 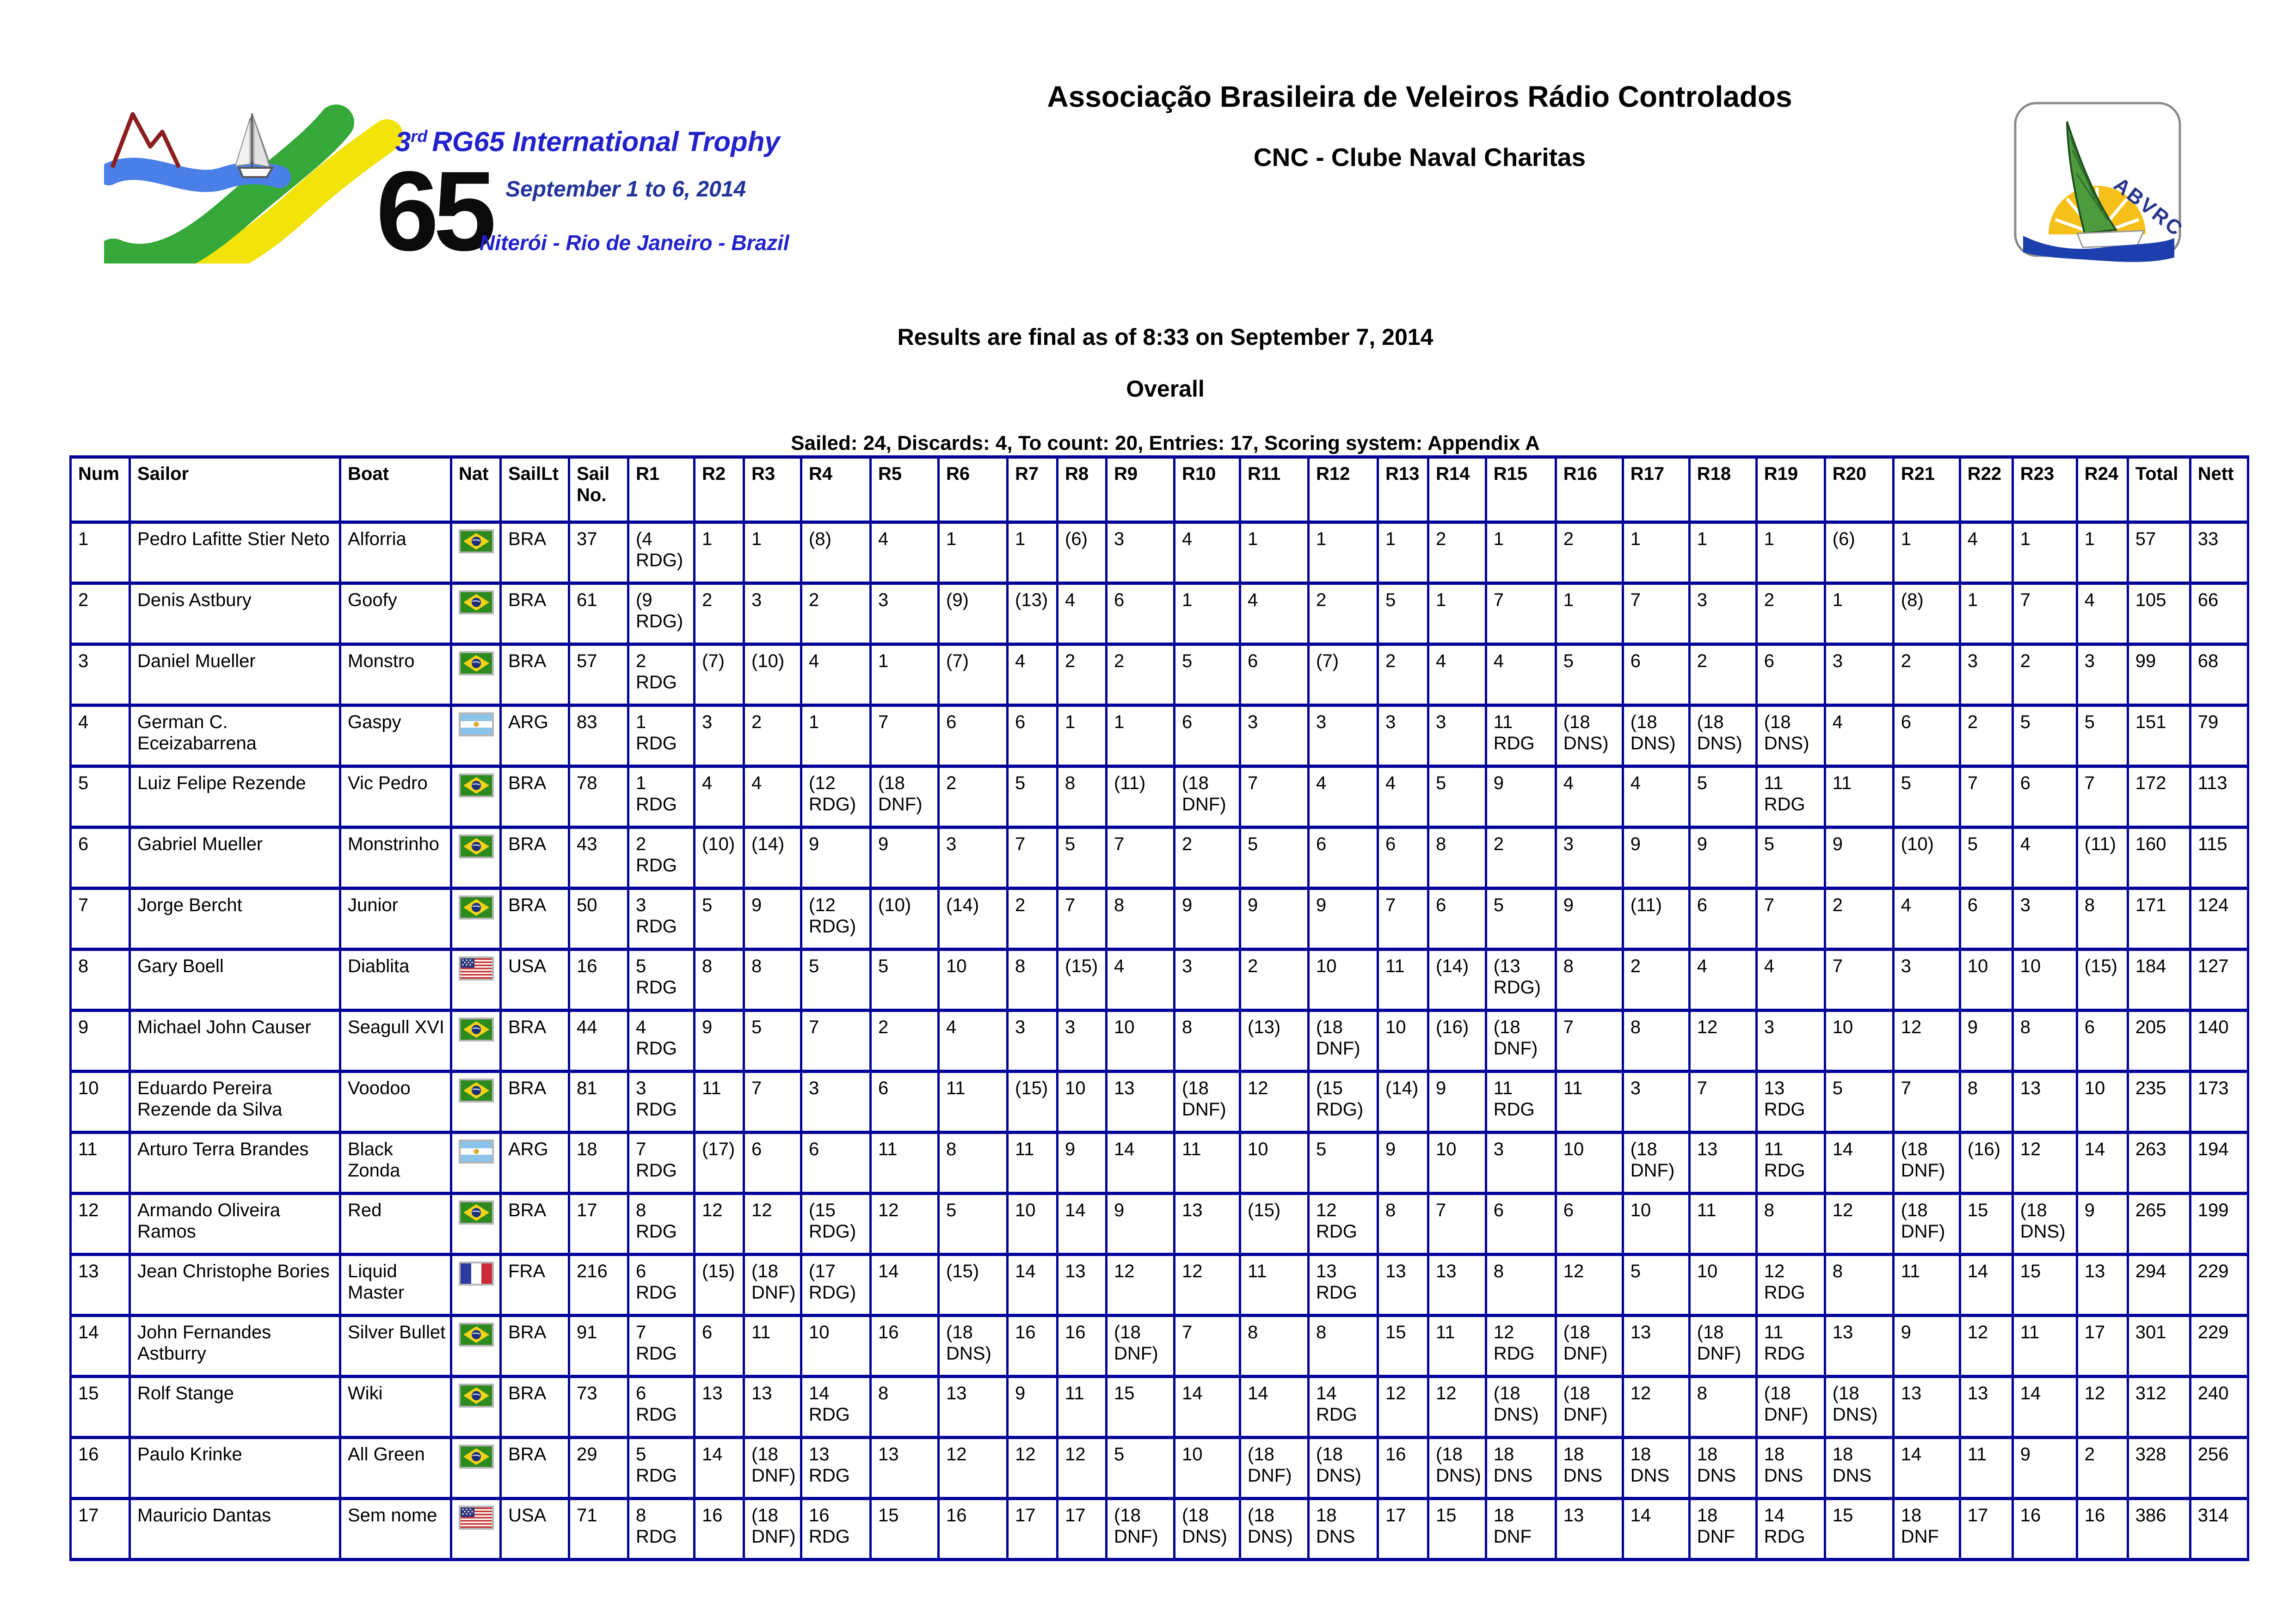 I want to click on nat-flag-cell, so click(x=476, y=919).